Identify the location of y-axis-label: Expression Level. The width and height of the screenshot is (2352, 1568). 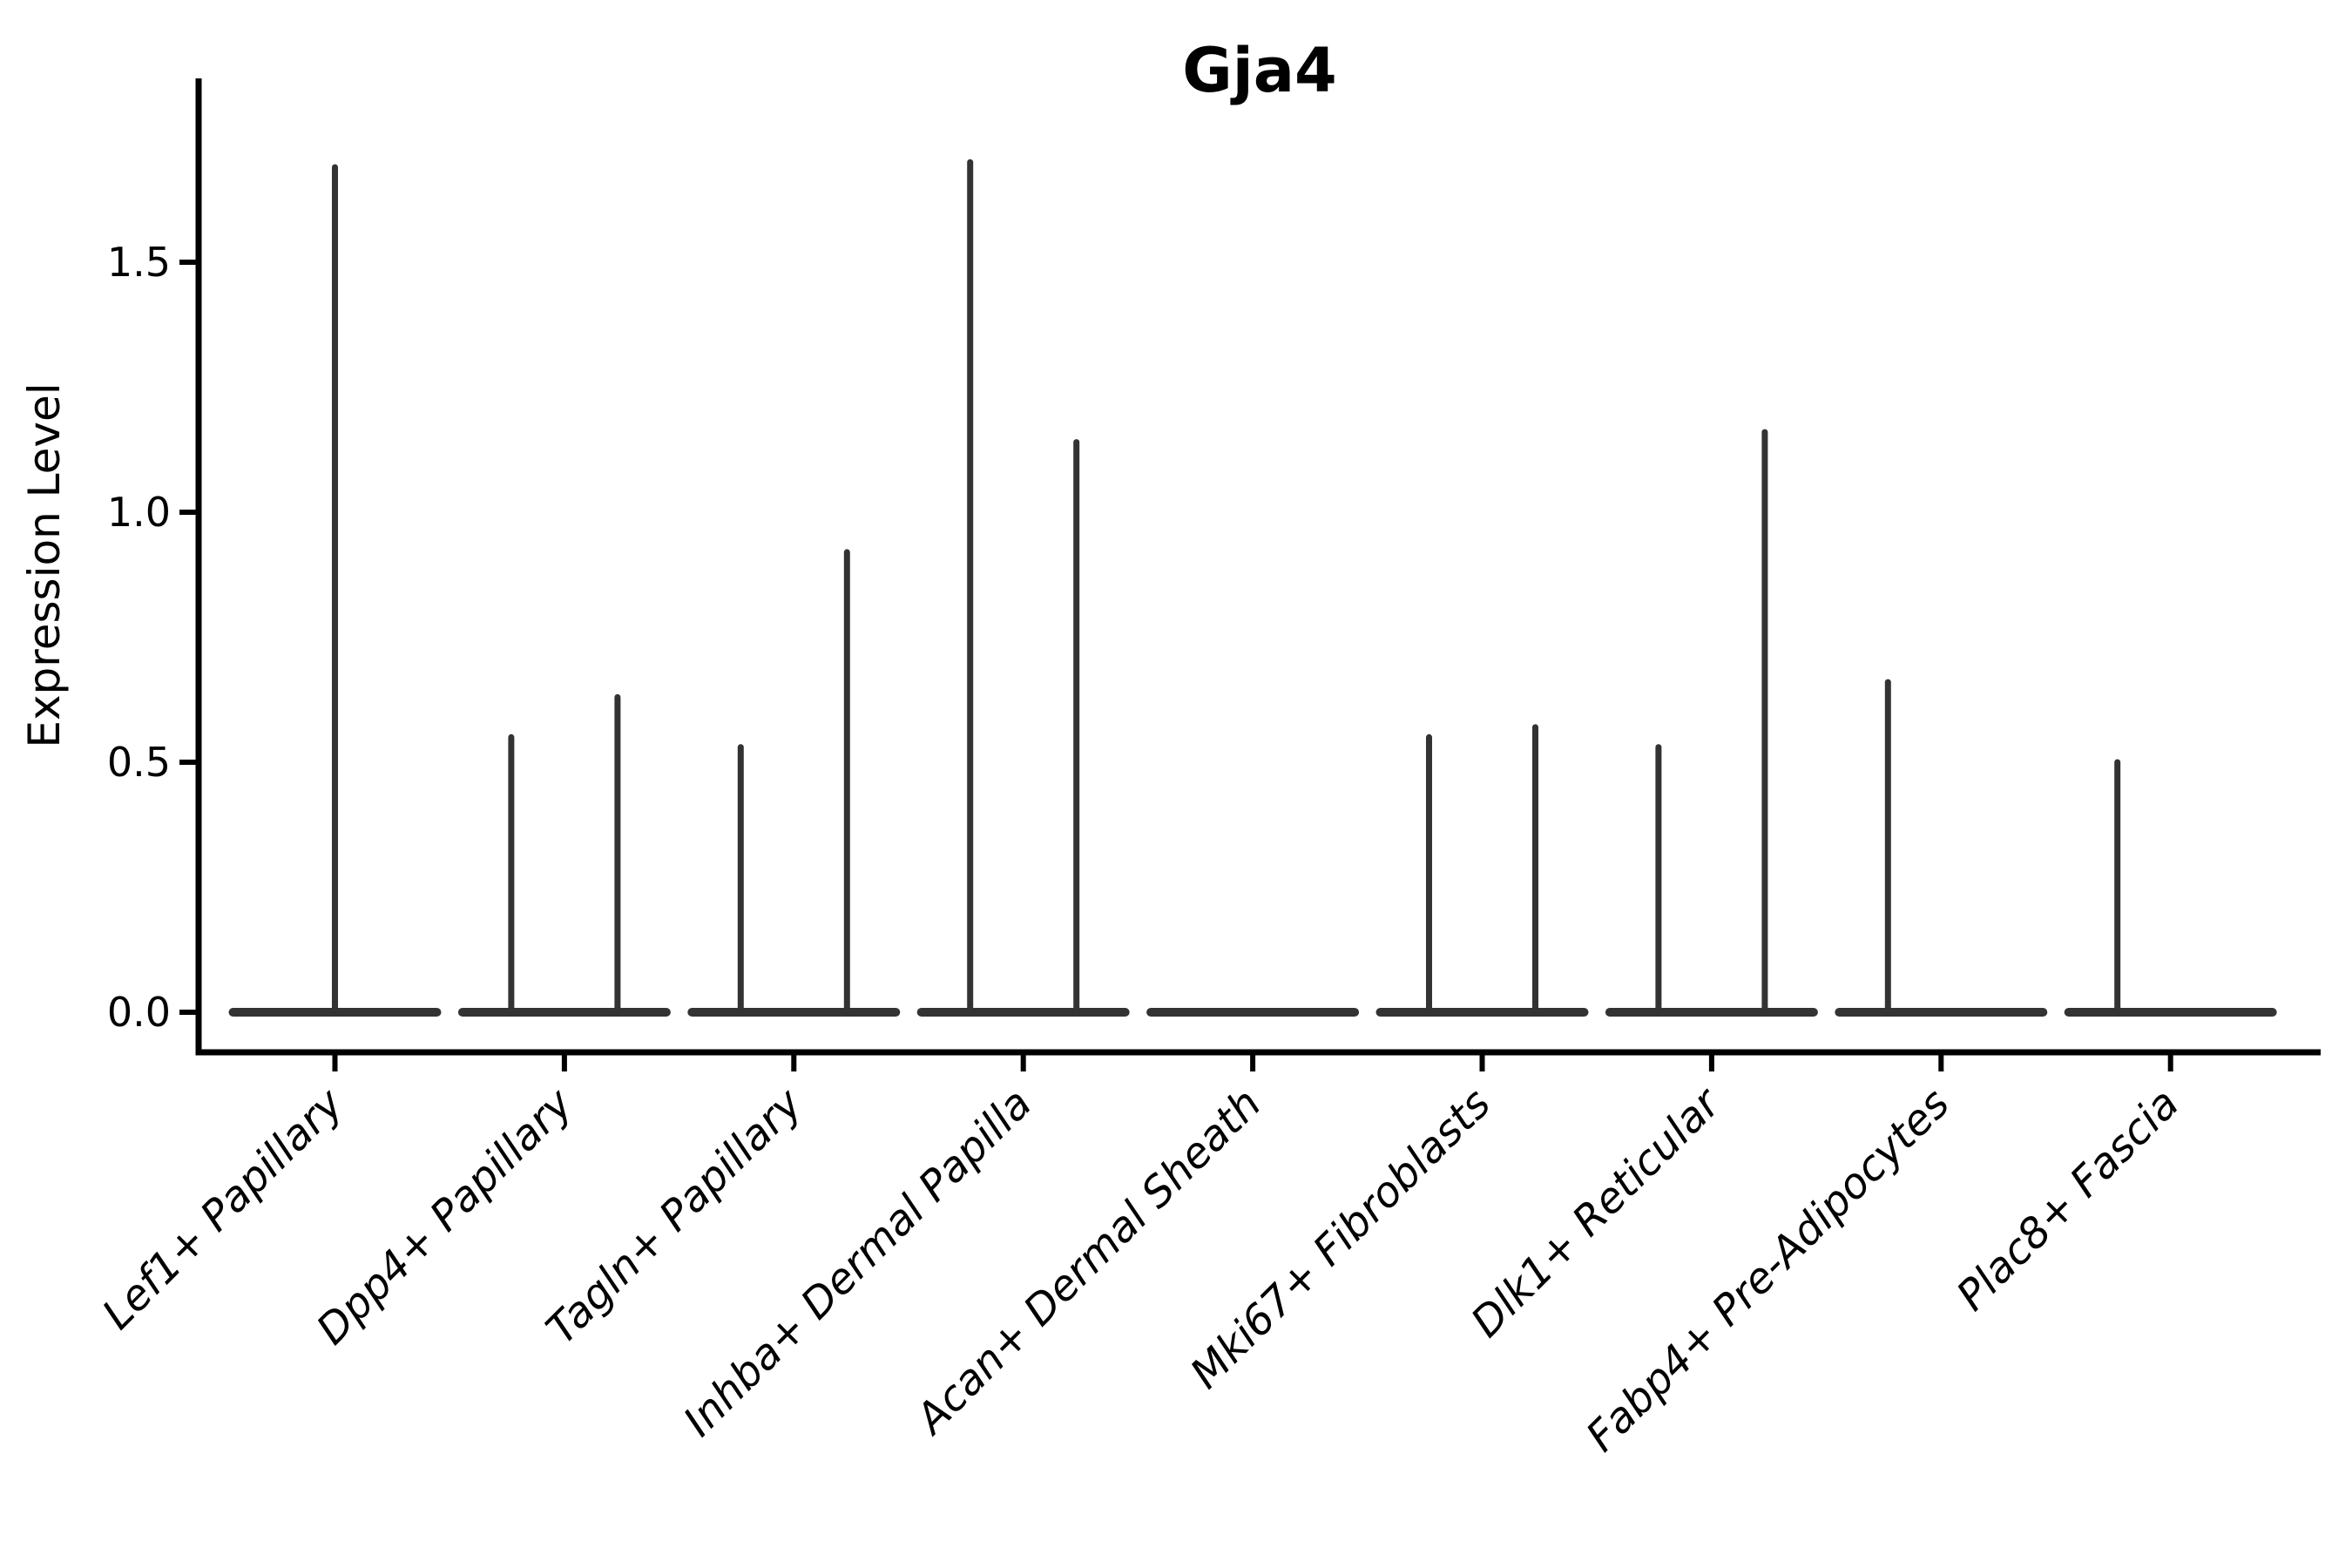
(44, 564).